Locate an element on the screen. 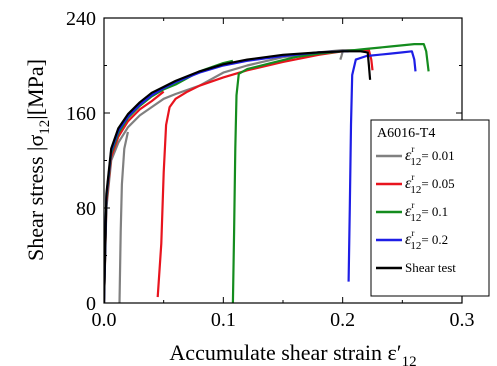  legend-label: εr 12= 0.1 is located at coordinates (426, 212).